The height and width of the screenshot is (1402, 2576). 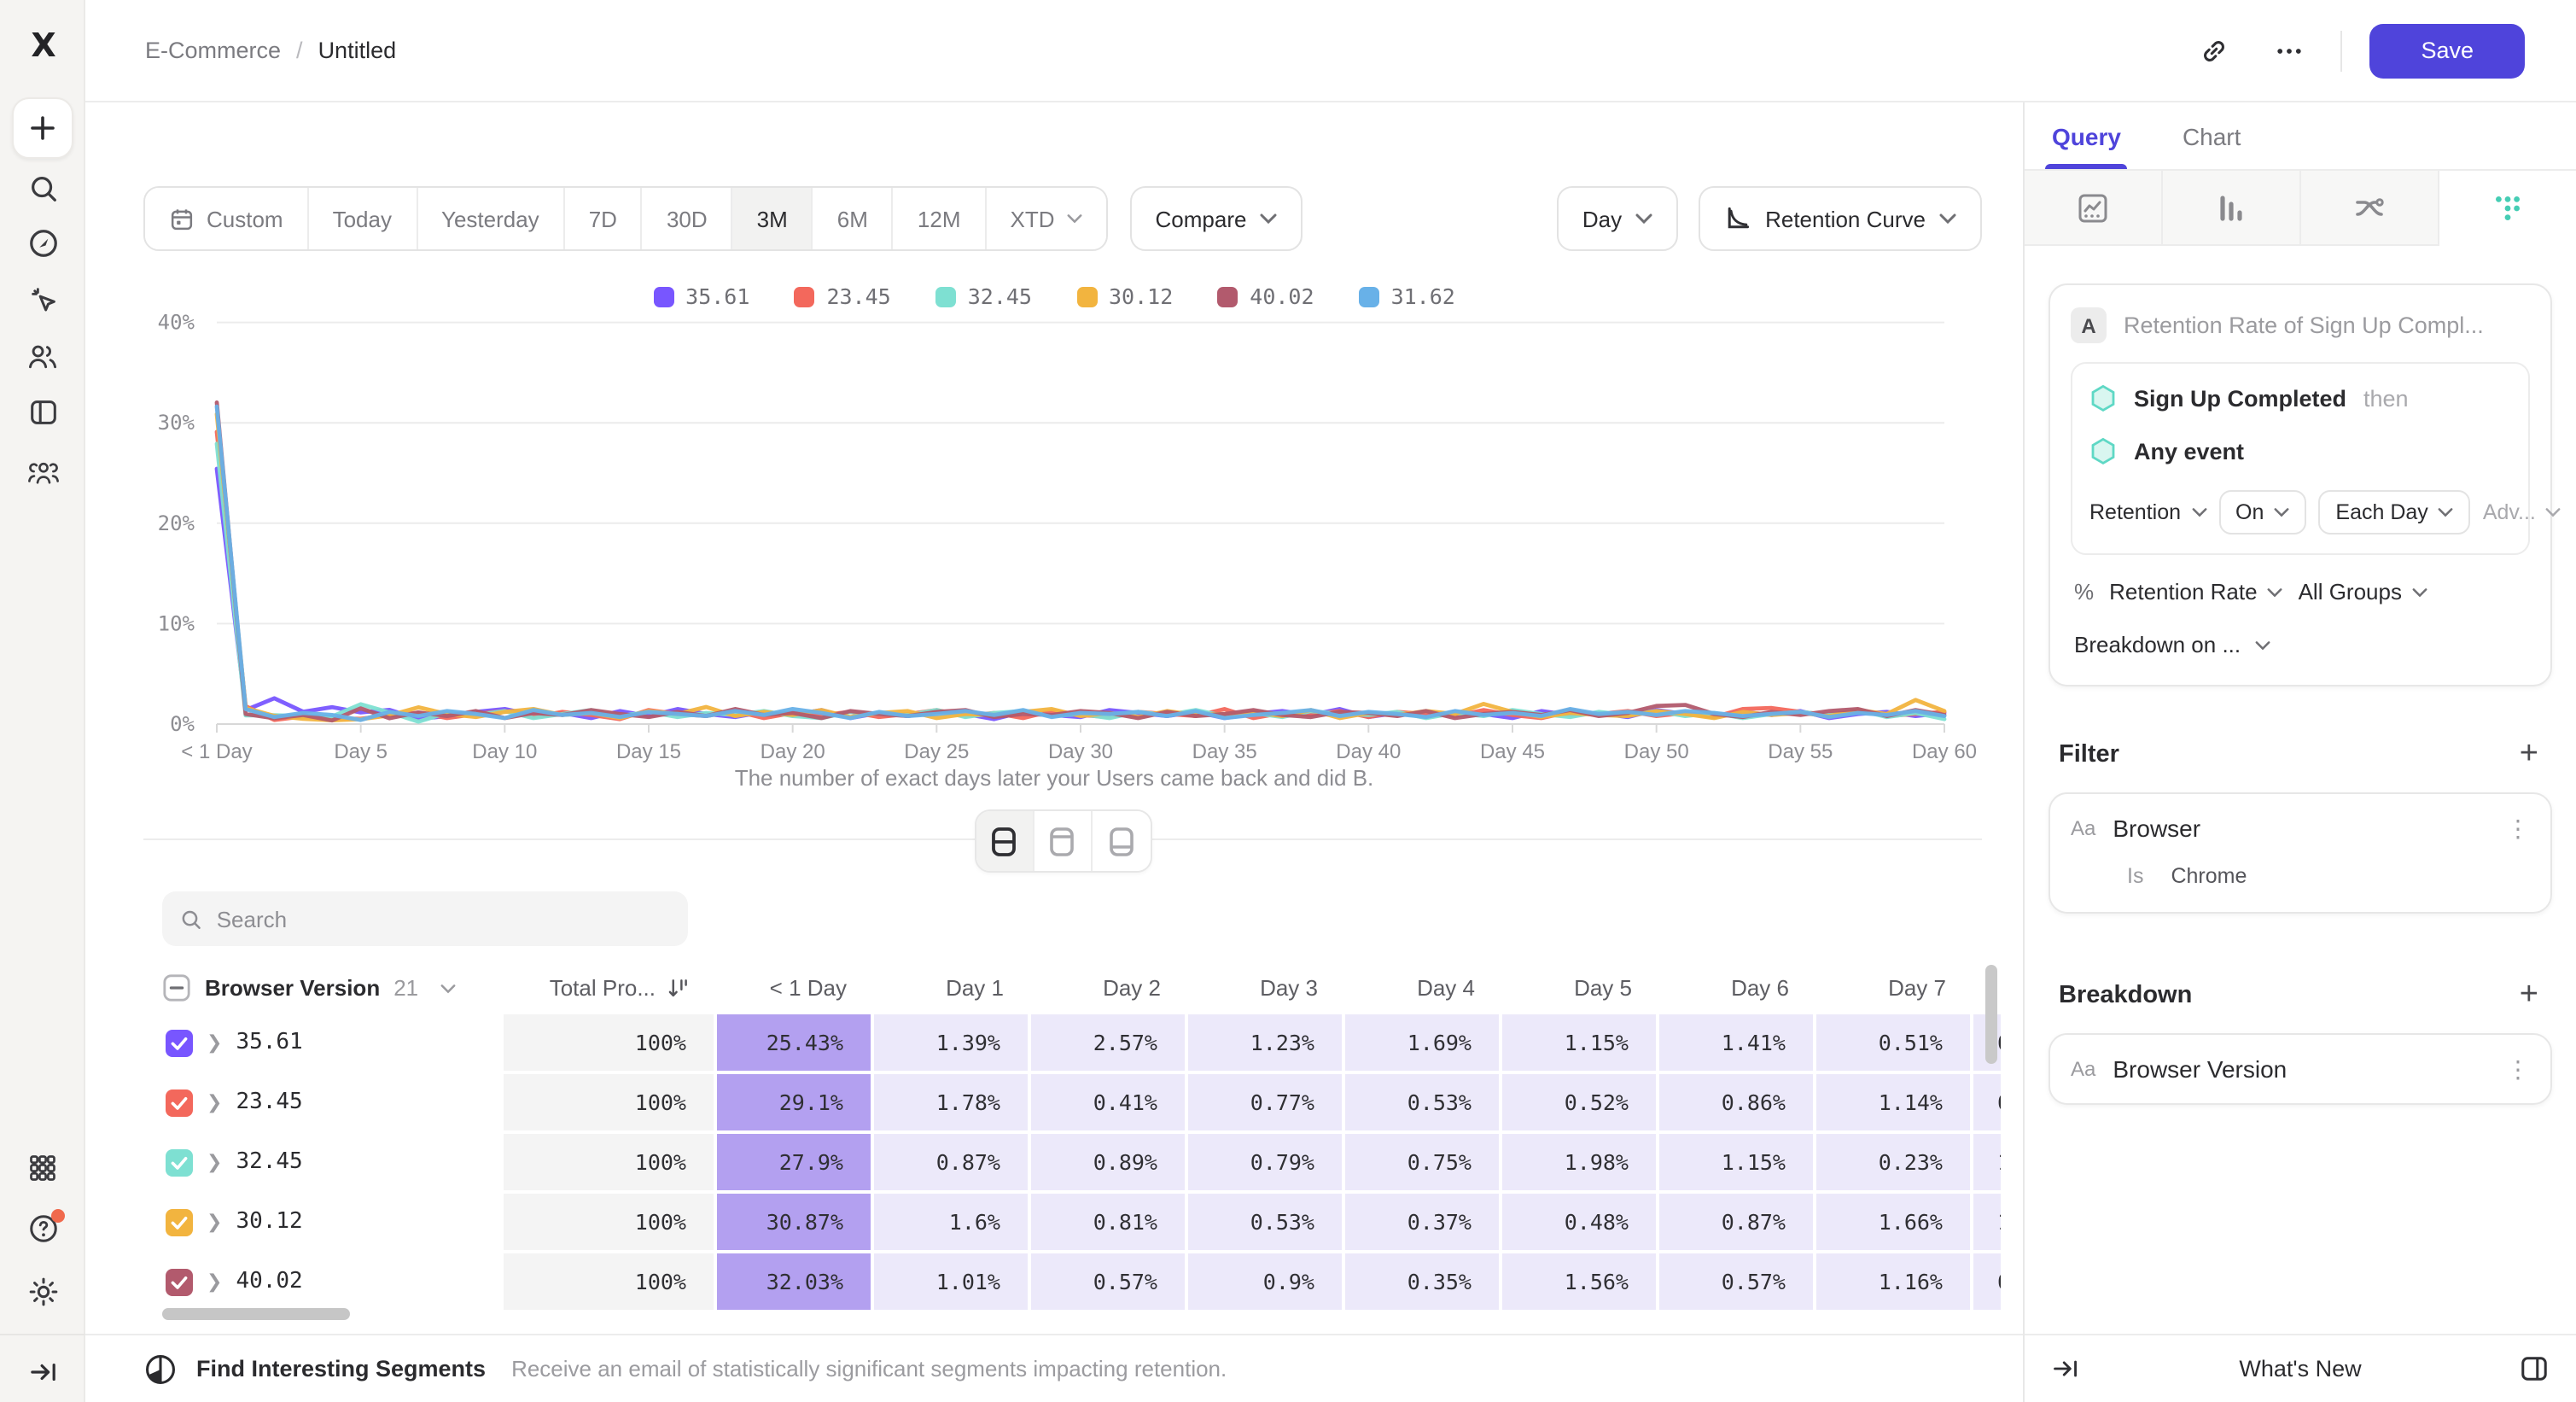 What do you see at coordinates (43, 46) in the screenshot?
I see `mixpanel-logo-icon: X` at bounding box center [43, 46].